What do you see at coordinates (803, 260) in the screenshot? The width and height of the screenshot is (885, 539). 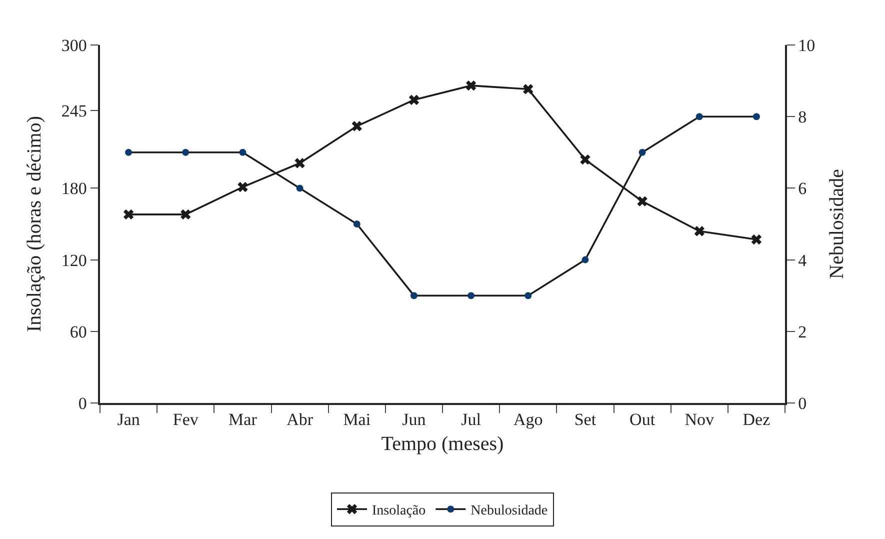 I see `y2-tick-label: 4` at bounding box center [803, 260].